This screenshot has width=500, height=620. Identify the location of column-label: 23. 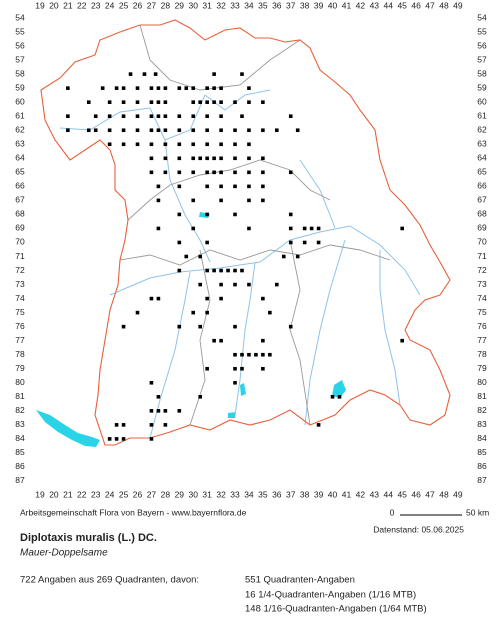
(96, 494).